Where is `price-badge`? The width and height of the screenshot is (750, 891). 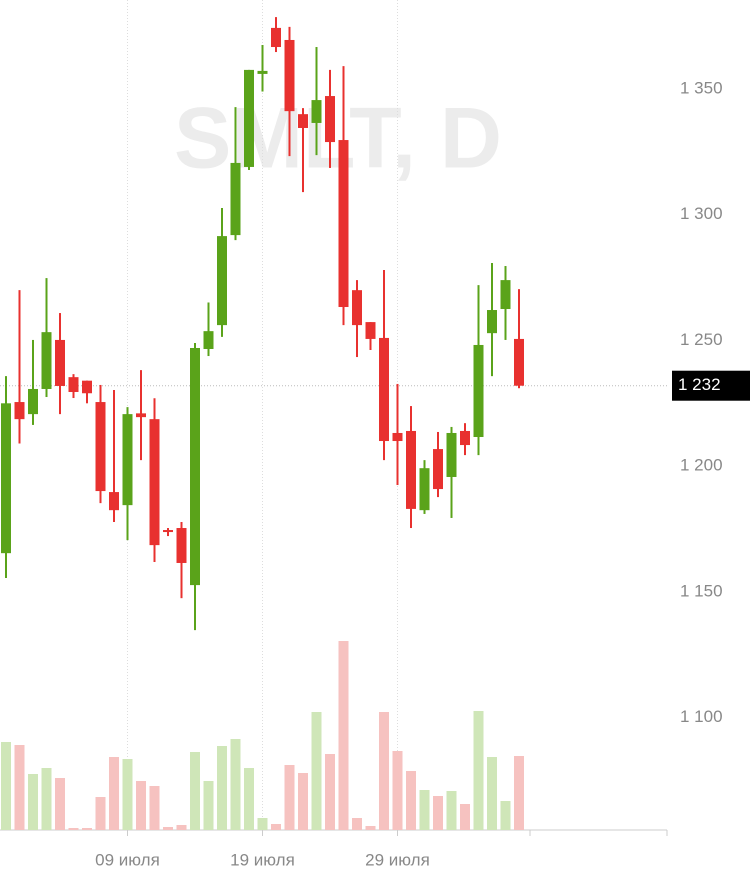
price-badge is located at coordinates (711, 385).